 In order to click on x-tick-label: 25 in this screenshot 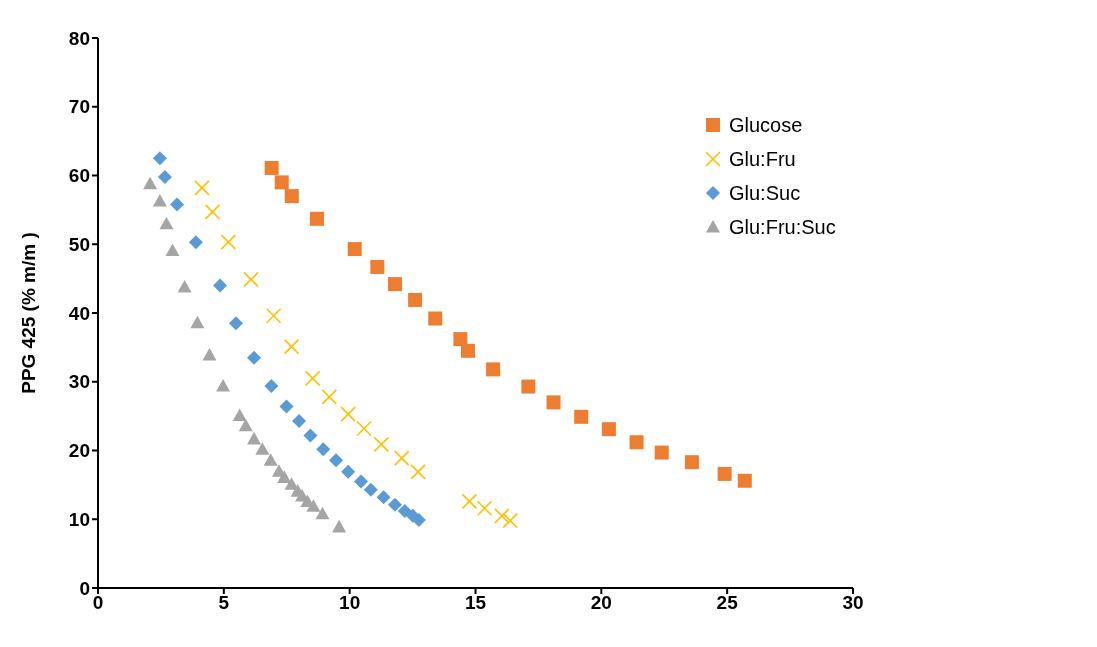, I will do `click(727, 603)`.